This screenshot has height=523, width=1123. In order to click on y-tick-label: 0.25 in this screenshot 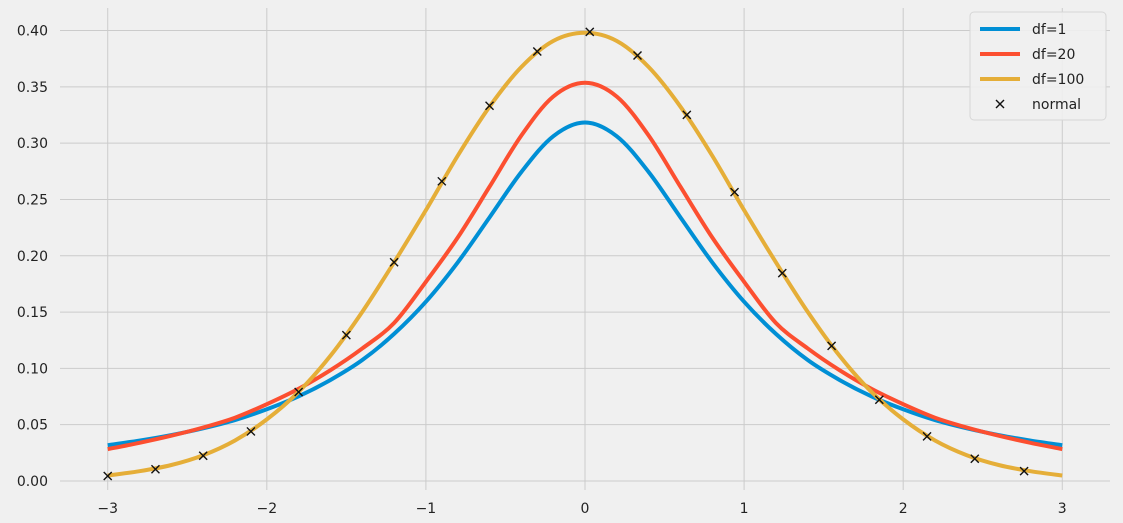, I will do `click(32, 200)`.